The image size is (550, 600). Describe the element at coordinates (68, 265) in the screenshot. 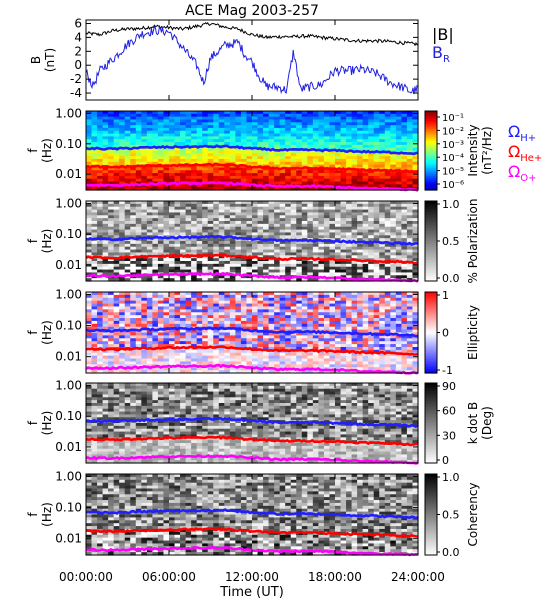

I see `y-tick-label: 0.01` at that location.